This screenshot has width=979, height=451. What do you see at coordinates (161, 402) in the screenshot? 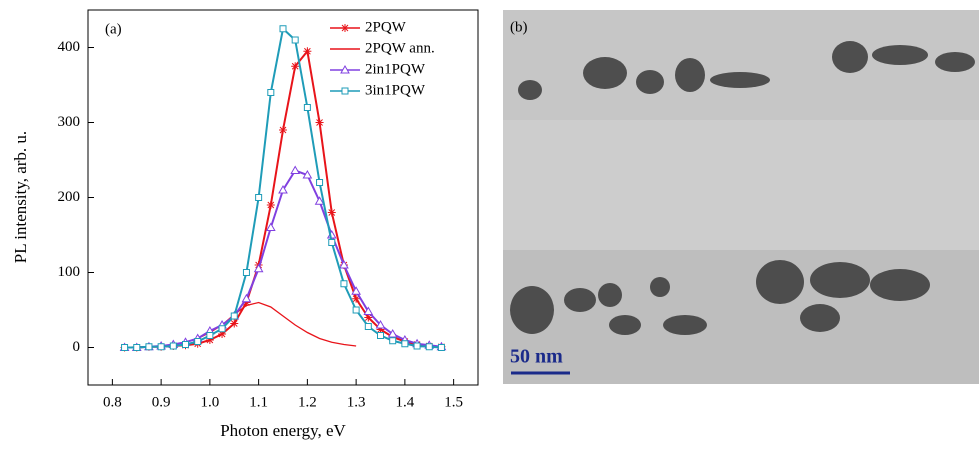
I see `x-tick-label: 0.9` at bounding box center [161, 402].